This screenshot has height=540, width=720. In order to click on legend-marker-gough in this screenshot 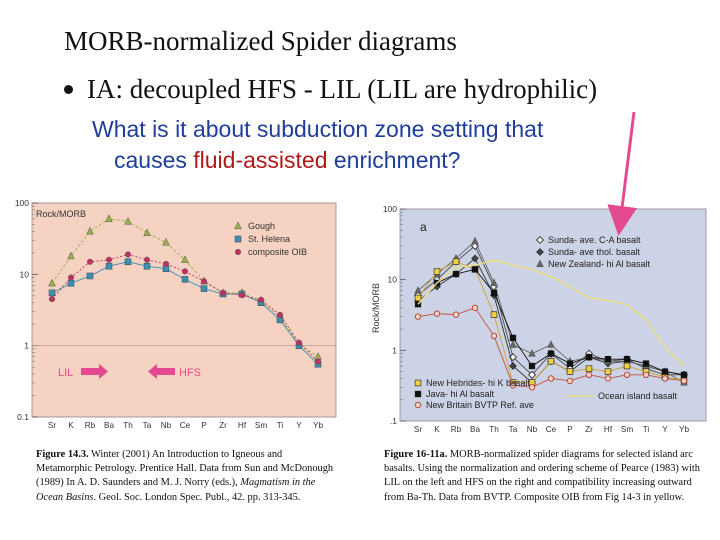, I will do `click(238, 225)`.